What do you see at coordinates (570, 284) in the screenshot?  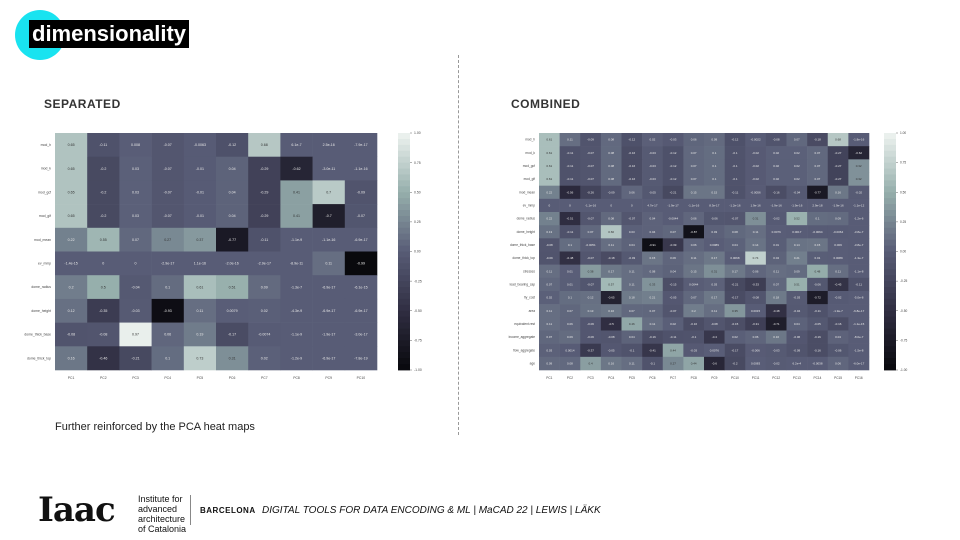 I see `cell-label: 0.01` at bounding box center [570, 284].